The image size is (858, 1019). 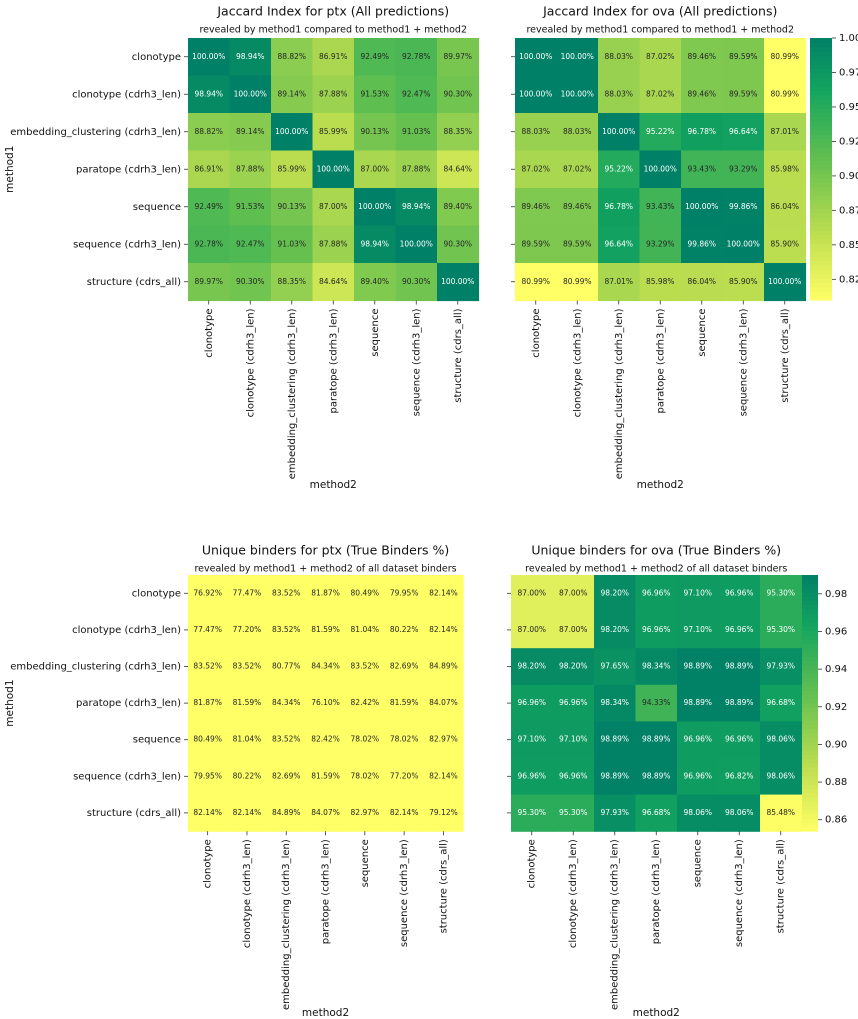 I want to click on cell-label: 98.06%, so click(x=739, y=812).